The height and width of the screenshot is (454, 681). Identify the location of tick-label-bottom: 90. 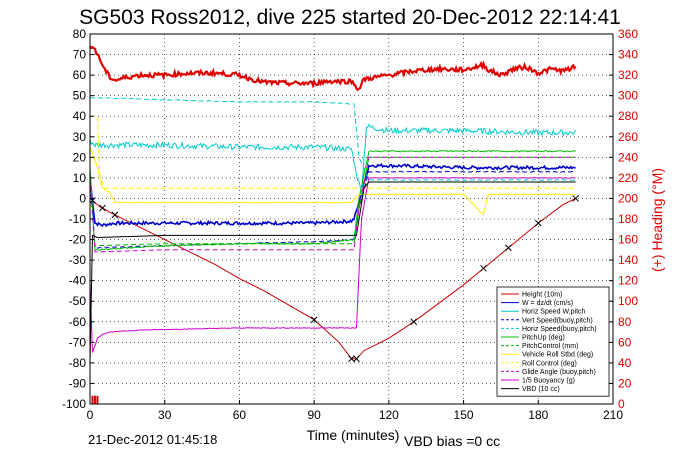
(314, 415).